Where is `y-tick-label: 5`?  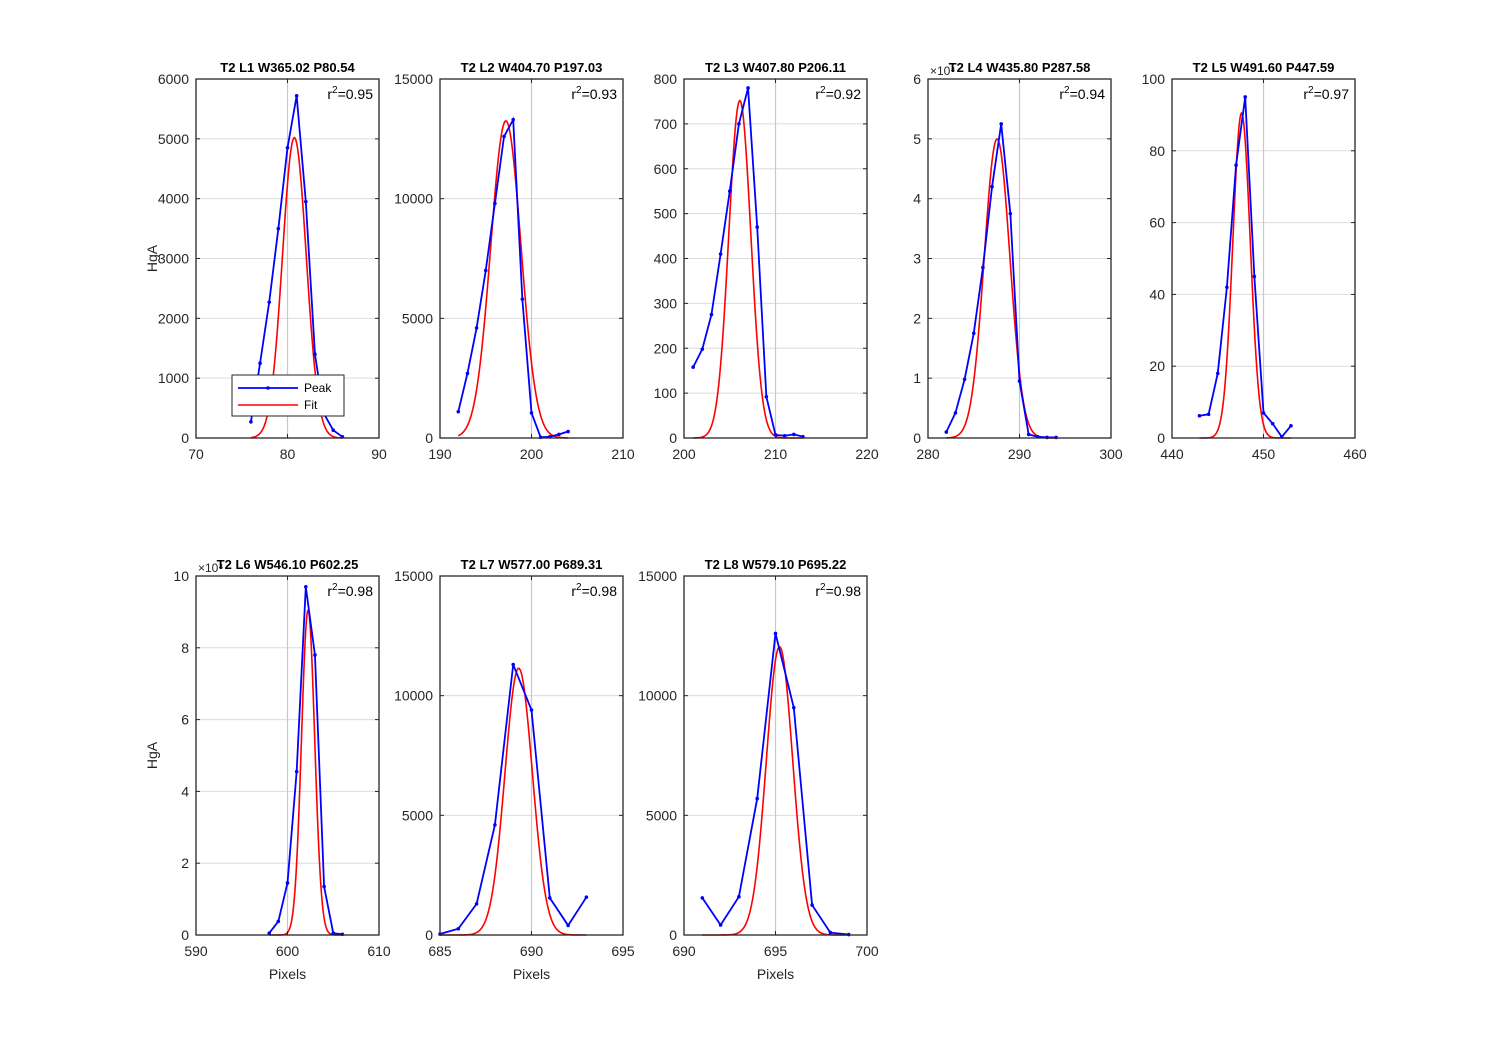
y-tick-label: 5 is located at coordinates (917, 139).